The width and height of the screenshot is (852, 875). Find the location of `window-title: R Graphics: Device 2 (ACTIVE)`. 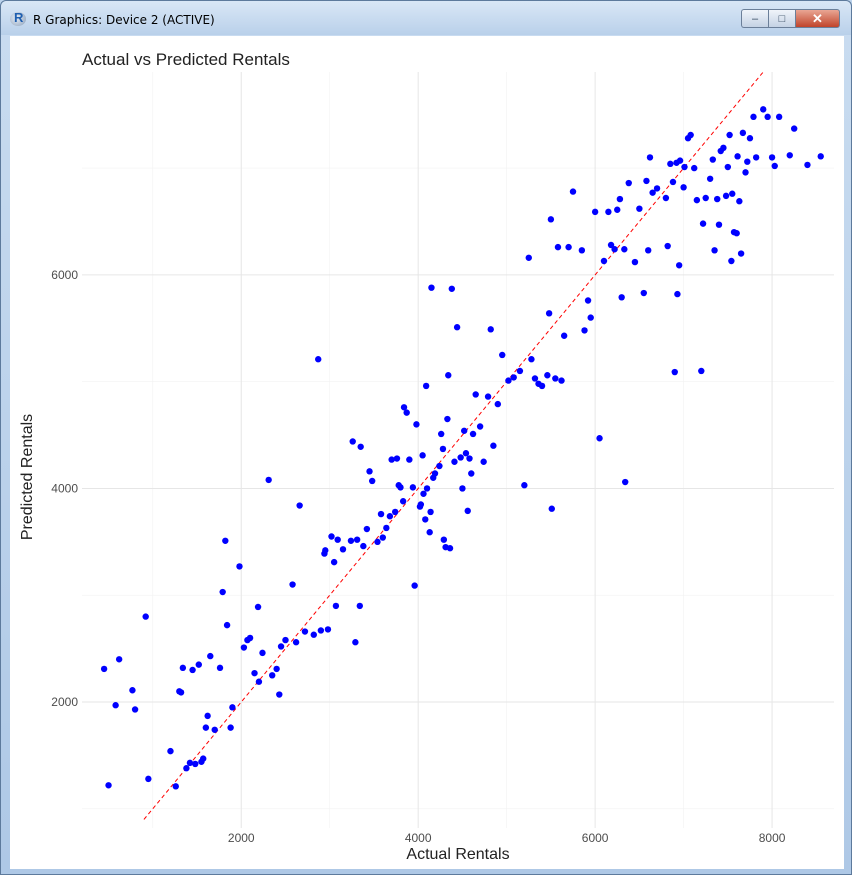

window-title: R Graphics: Device 2 (ACTIVE) is located at coordinates (124, 20).